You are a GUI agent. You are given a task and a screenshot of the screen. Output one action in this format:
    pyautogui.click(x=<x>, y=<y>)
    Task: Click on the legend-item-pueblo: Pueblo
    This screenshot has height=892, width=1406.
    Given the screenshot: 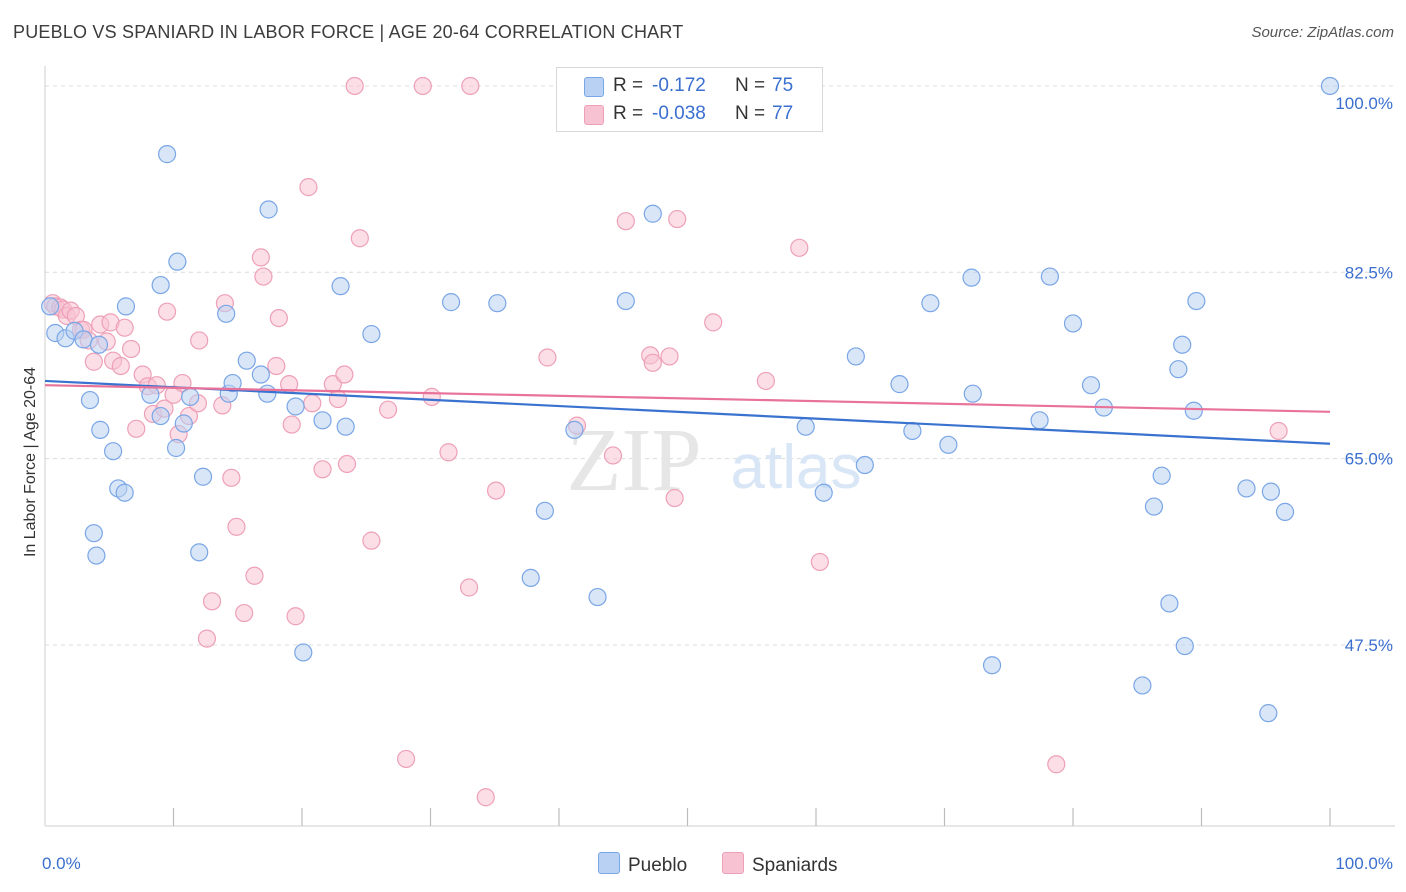 What is the action you would take?
    pyautogui.click(x=642, y=864)
    